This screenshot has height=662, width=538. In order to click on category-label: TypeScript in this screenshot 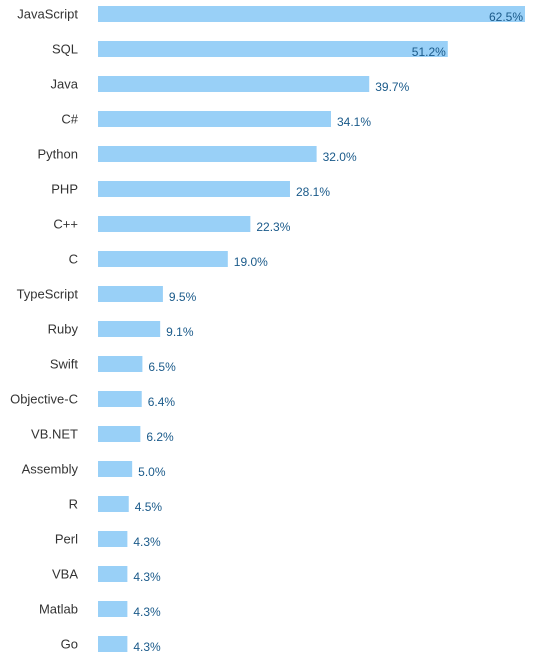, I will do `click(48, 294)`.